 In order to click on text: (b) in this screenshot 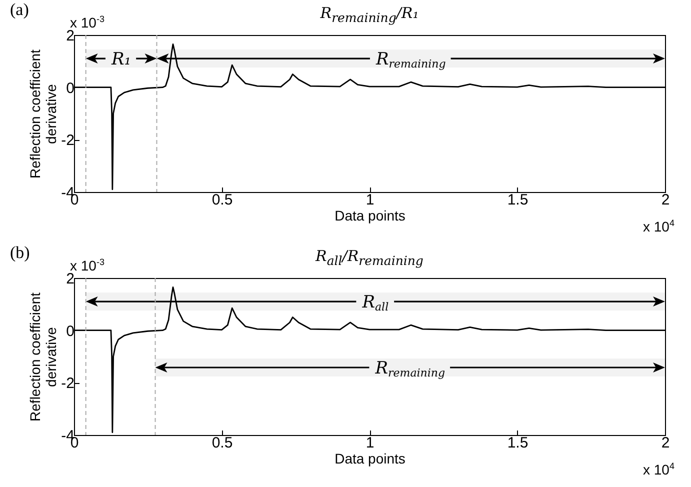, I will do `click(20, 253)`.